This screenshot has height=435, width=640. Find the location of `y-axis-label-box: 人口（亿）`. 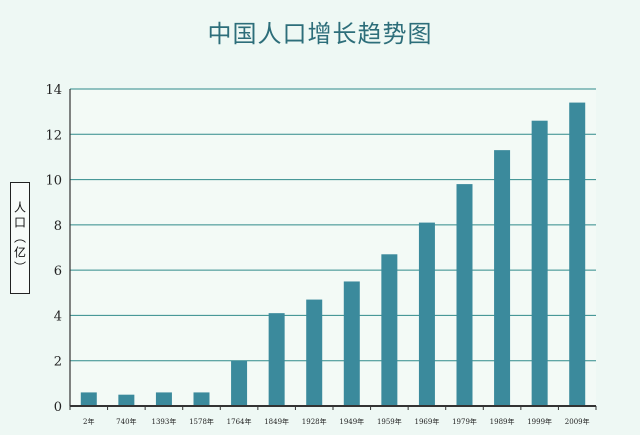

y-axis-label-box: 人口（亿） is located at coordinates (20, 238).